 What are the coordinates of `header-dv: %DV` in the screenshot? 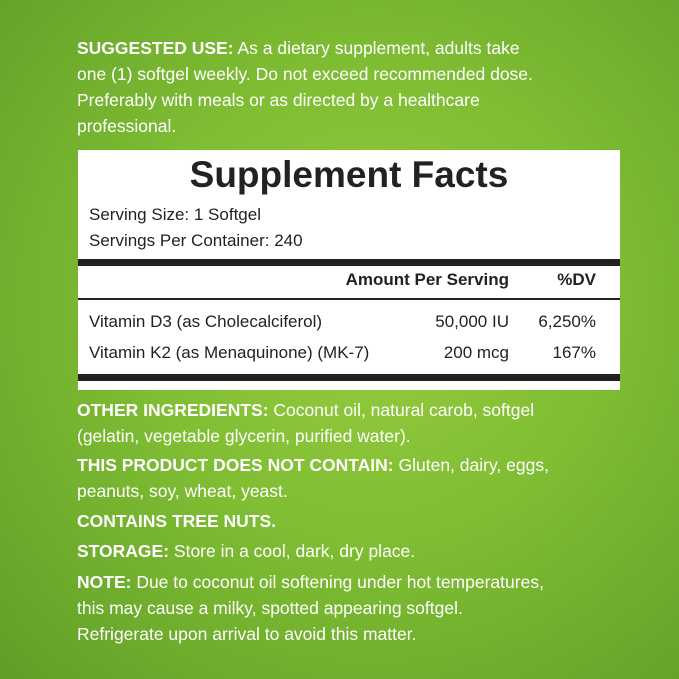 It's located at (576, 279).